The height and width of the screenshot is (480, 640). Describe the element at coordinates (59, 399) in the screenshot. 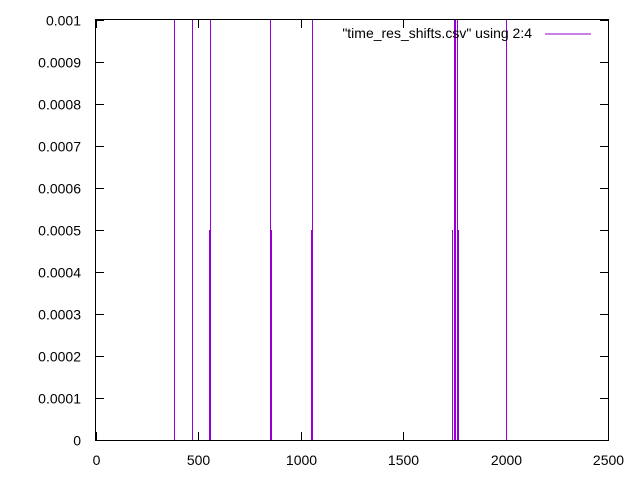

I see `y-tick-label: 0.0001` at that location.